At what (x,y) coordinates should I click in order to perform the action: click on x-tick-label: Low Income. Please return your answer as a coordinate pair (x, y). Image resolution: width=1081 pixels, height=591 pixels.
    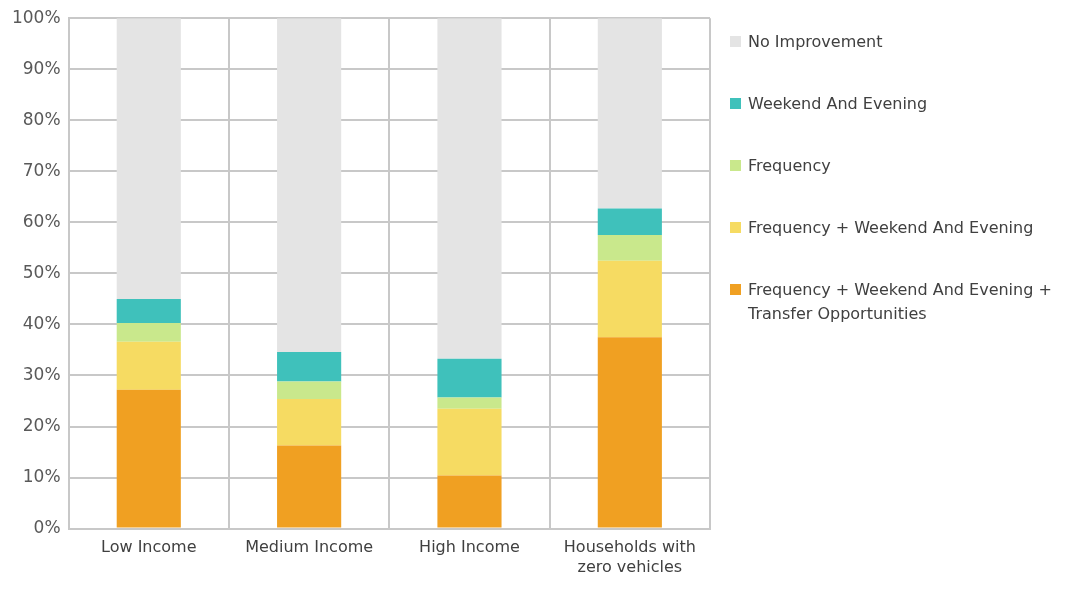
    Looking at the image, I should click on (149, 547).